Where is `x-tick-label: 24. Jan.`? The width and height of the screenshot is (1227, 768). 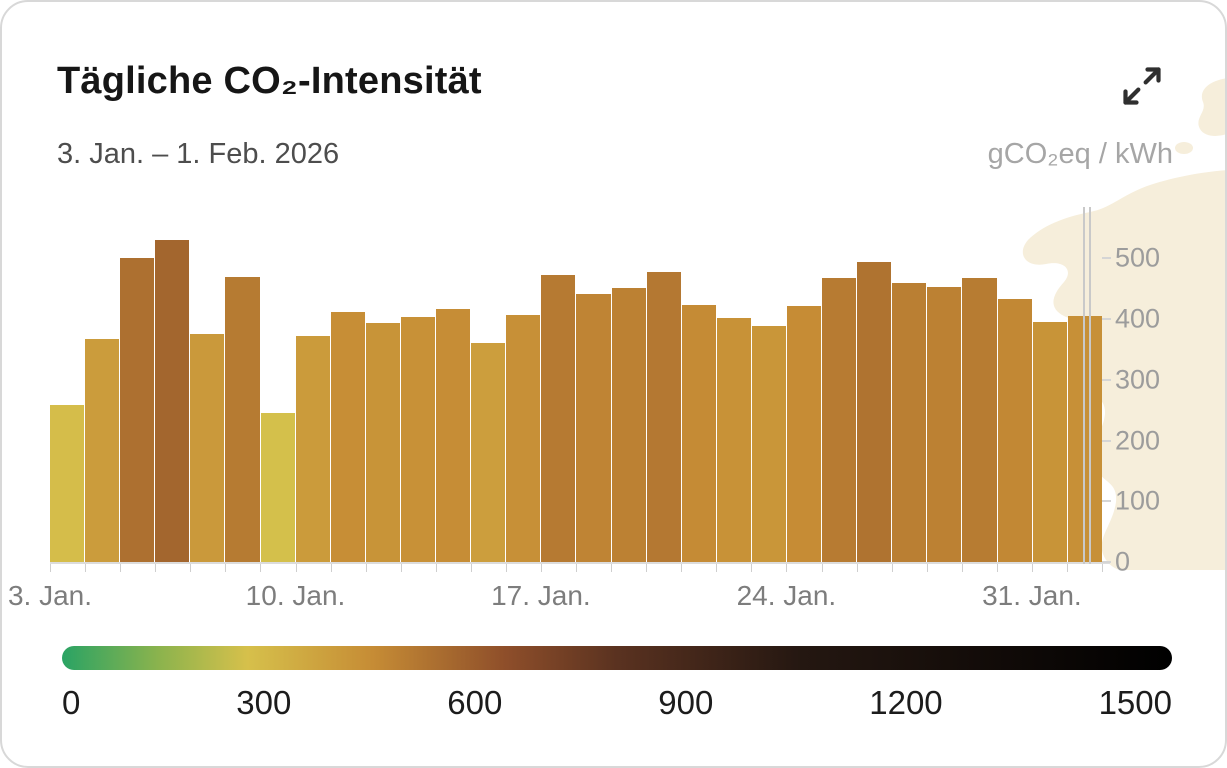 x-tick-label: 24. Jan. is located at coordinates (786, 595).